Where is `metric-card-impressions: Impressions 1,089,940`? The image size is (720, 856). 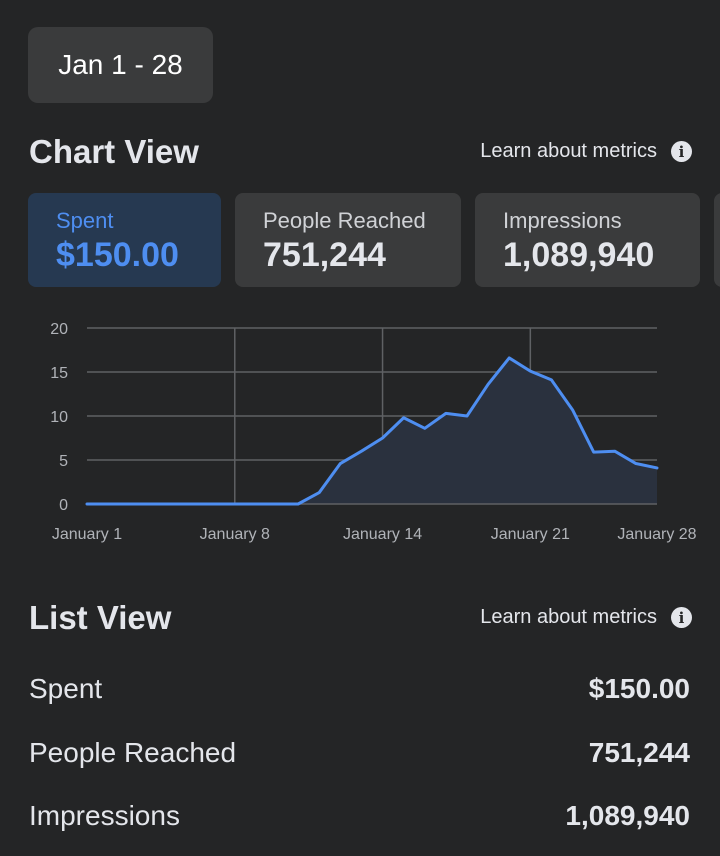 metric-card-impressions: Impressions 1,089,940 is located at coordinates (587, 240).